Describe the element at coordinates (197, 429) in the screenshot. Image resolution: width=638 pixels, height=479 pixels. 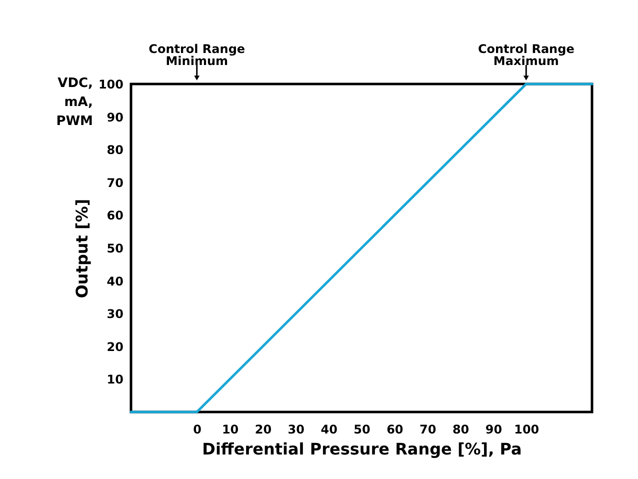
I see `x-tick-label: 0` at that location.